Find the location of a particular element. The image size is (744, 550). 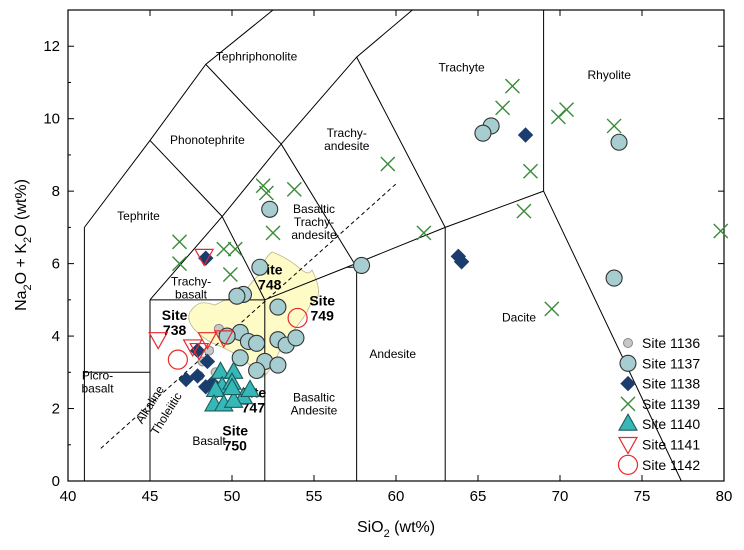

field-label: Phonotephrite is located at coordinates (207, 140).